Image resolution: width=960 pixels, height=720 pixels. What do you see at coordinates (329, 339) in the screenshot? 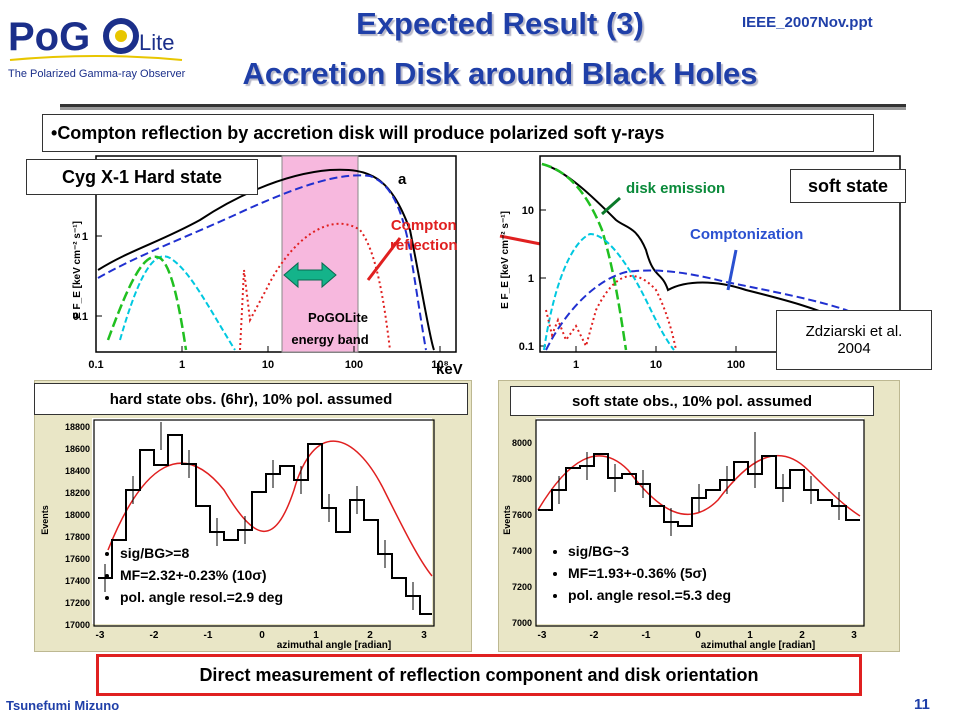
I see `band-label-2: energy band` at bounding box center [329, 339].